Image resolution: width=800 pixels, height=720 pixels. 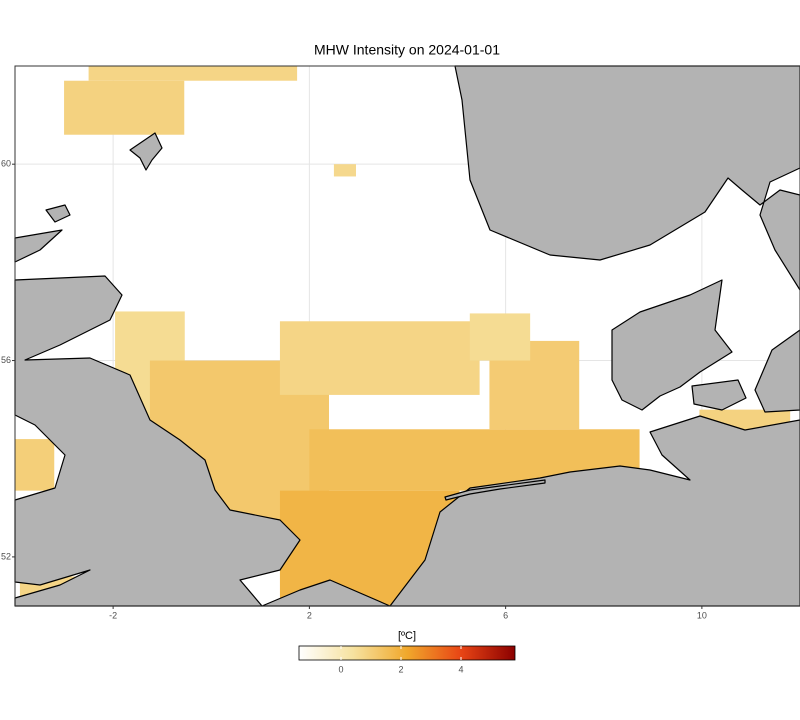 What do you see at coordinates (407, 653) in the screenshot?
I see `colorbar` at bounding box center [407, 653].